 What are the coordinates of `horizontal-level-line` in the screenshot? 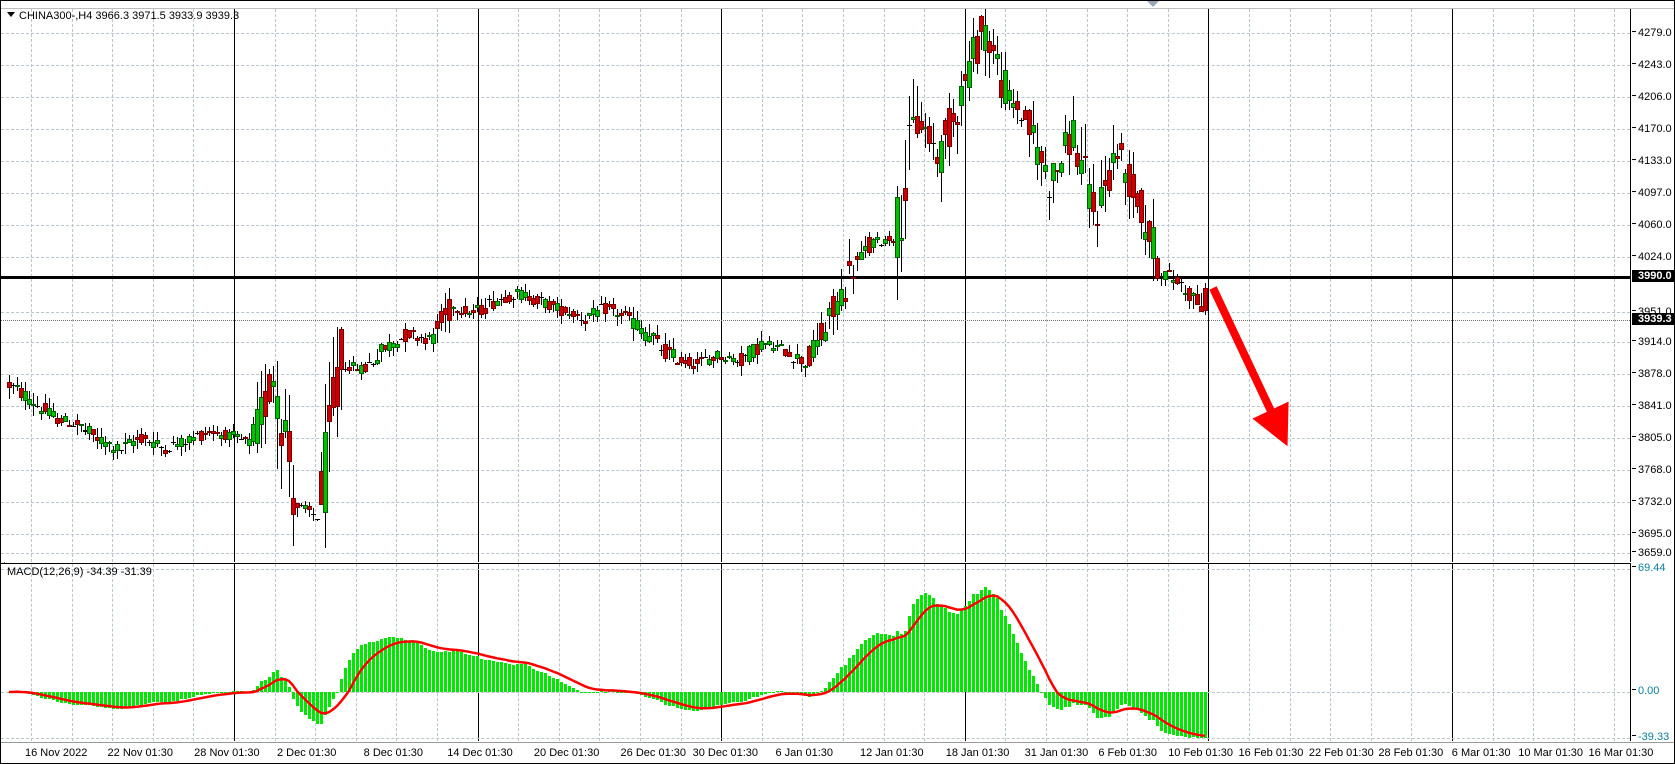 It's located at (815, 277).